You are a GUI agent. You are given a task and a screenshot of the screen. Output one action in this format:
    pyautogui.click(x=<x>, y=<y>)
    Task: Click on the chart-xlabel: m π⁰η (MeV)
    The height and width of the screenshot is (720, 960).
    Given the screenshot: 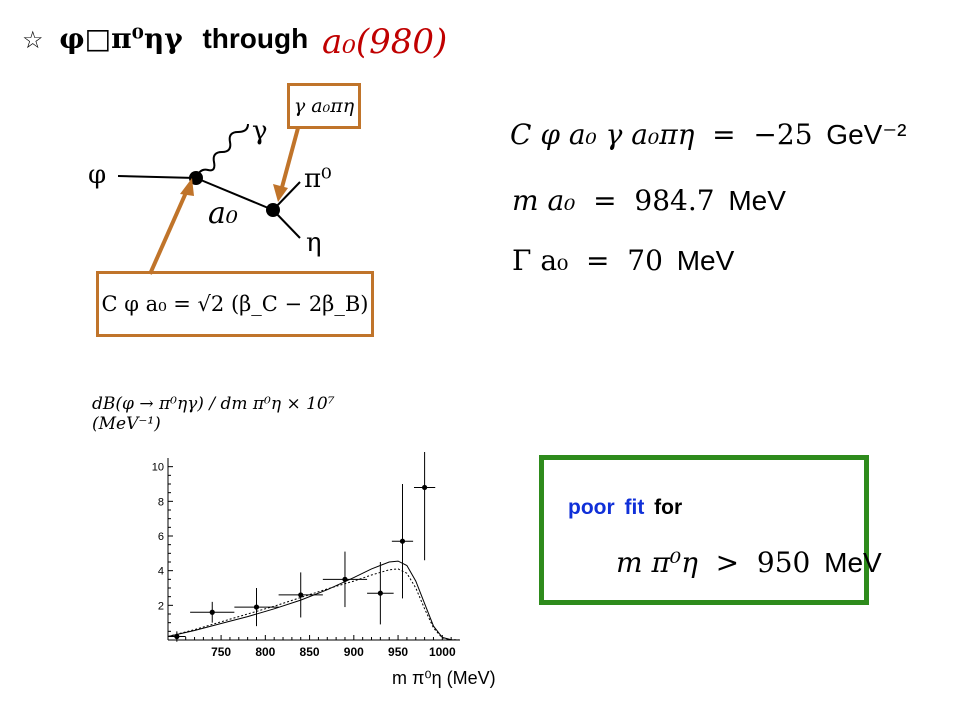 What is the action you would take?
    pyautogui.click(x=444, y=678)
    